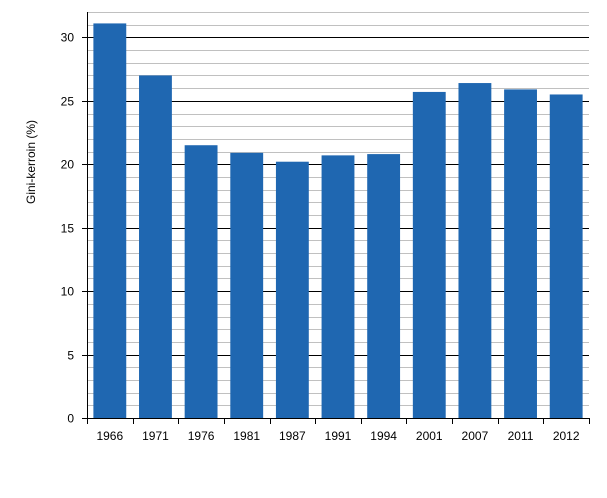 Image resolution: width=607 pixels, height=498 pixels. What do you see at coordinates (521, 436) in the screenshot?
I see `x-tick-label: 2011` at bounding box center [521, 436].